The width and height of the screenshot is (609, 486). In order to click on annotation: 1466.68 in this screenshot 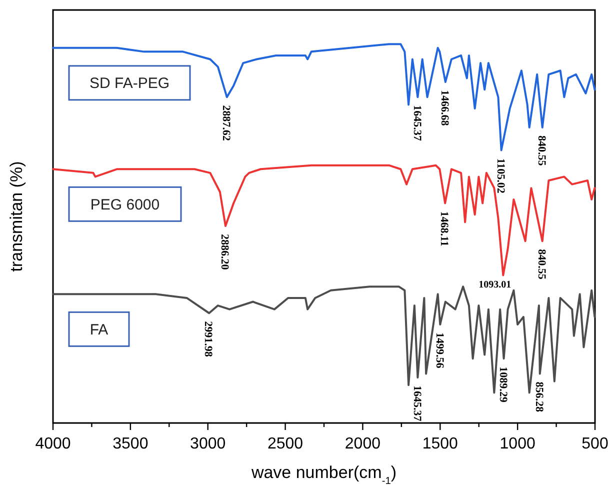, I will do `click(444, 108)`.